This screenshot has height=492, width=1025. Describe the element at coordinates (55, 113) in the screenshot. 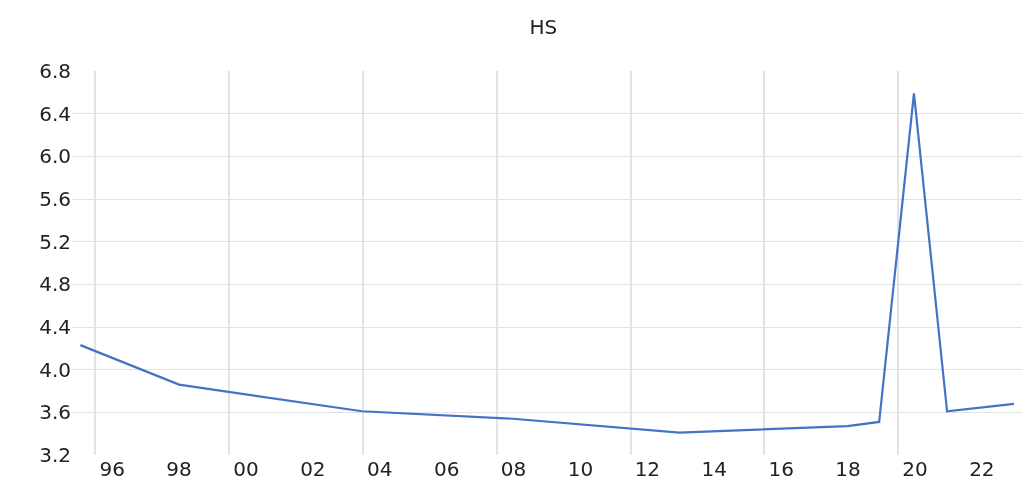

I see `y-tick-label: 6.4` at that location.